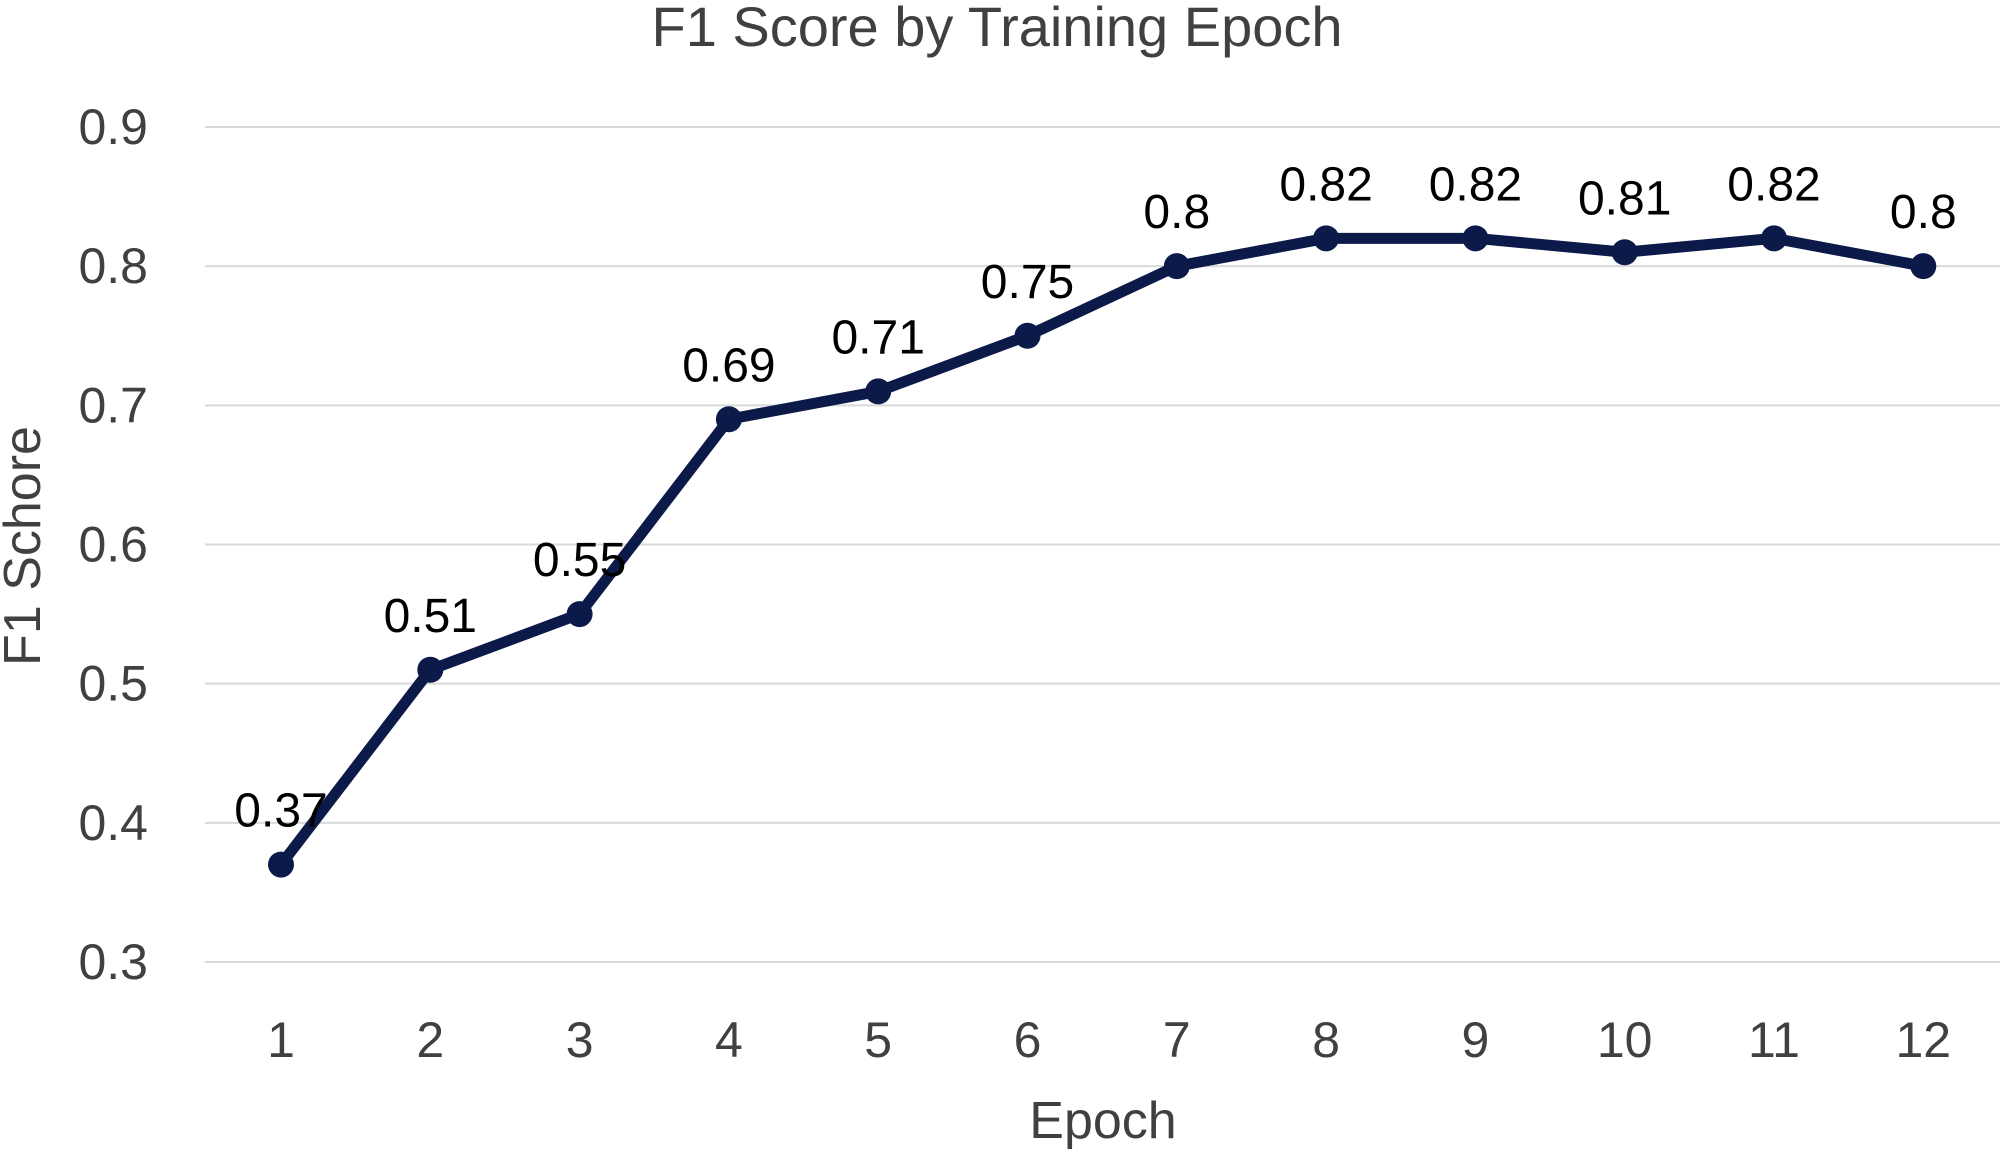 Image resolution: width=2000 pixels, height=1153 pixels. Describe the element at coordinates (1923, 1040) in the screenshot. I see `x-tick-label: 12` at that location.